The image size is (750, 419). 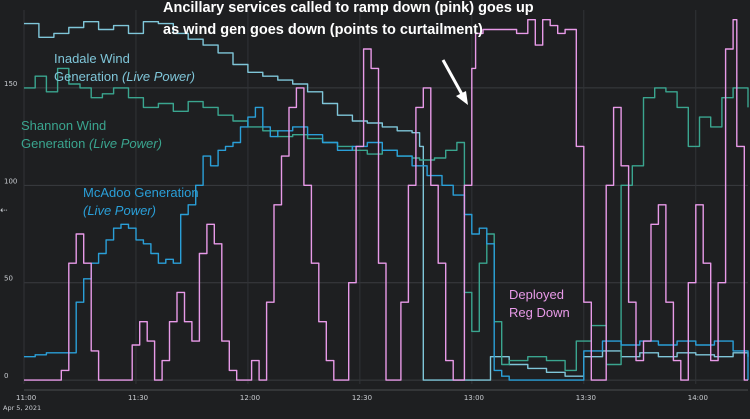 I want to click on x-tick-label-6: 14:00, so click(x=698, y=398).